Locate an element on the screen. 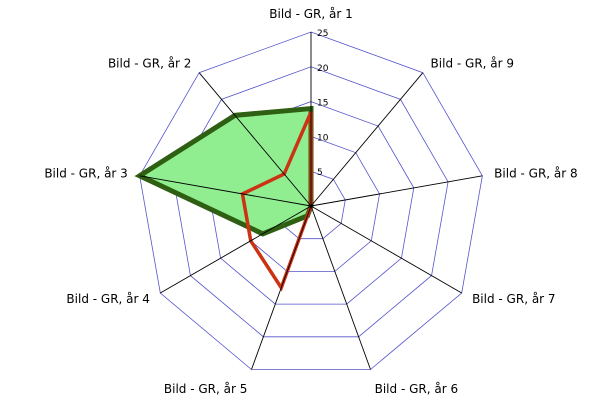  series-layer is located at coordinates (224, 198).